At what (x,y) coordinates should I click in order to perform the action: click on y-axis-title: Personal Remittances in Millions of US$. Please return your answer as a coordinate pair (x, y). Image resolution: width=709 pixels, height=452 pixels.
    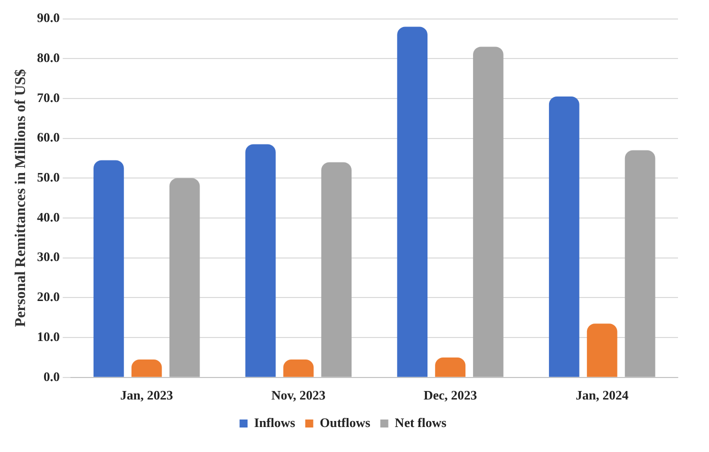
    Looking at the image, I should click on (20, 198).